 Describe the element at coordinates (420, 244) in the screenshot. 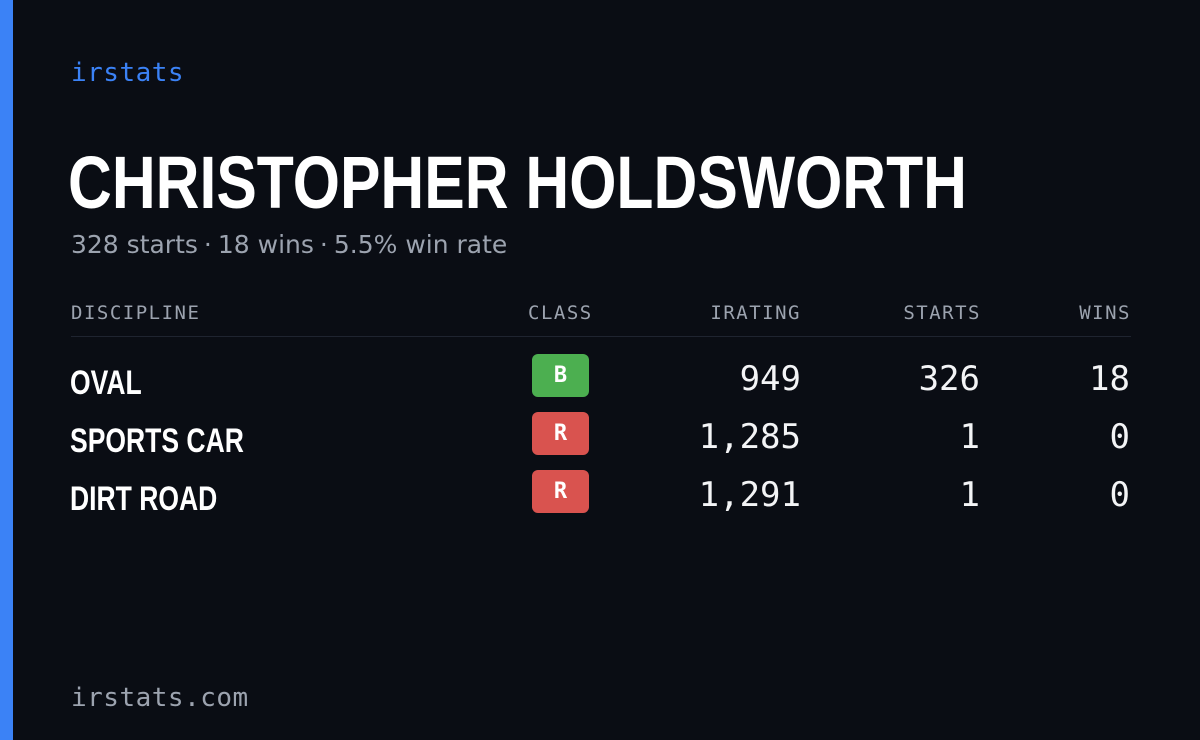

I see `summary-win-rate: 5.5% win rate` at that location.